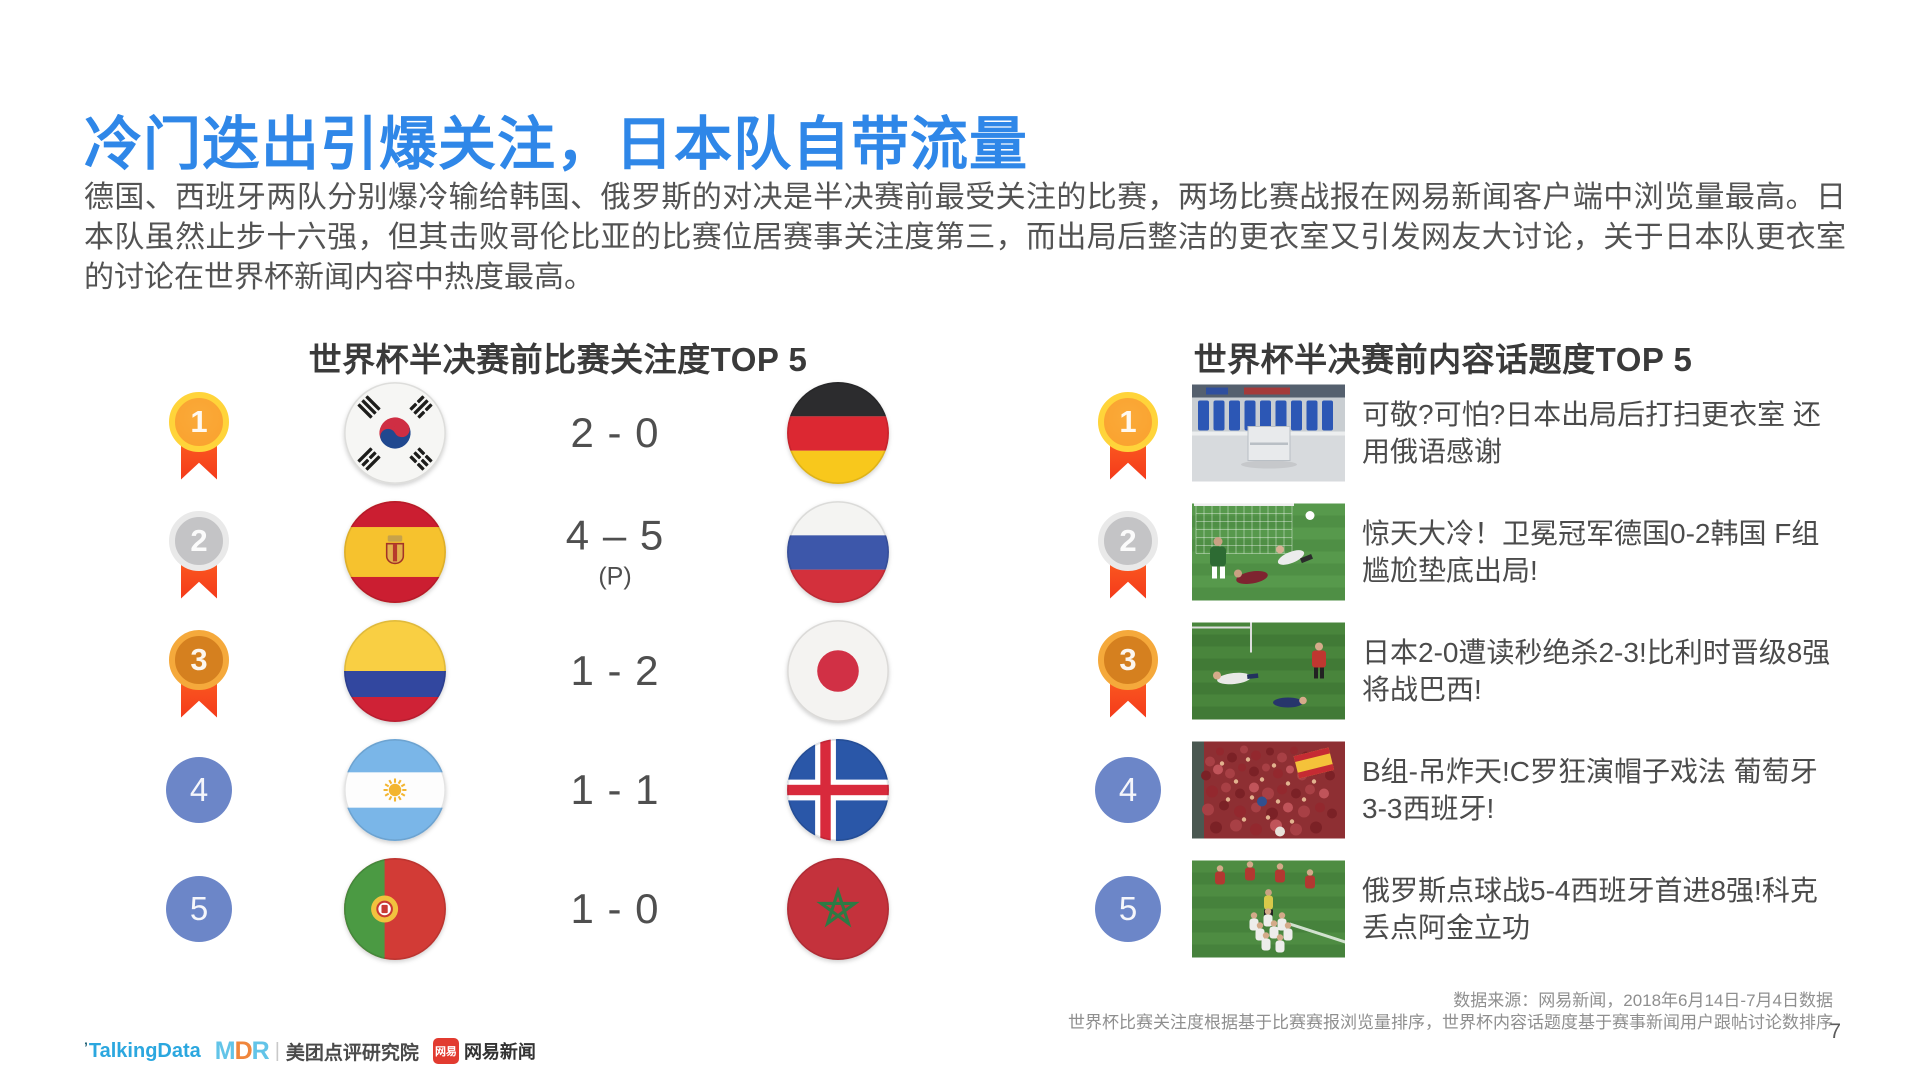 Image resolution: width=1921 pixels, height=1080 pixels. What do you see at coordinates (1268, 551) in the screenshot?
I see `thumbnail-goal-upset-image` at bounding box center [1268, 551].